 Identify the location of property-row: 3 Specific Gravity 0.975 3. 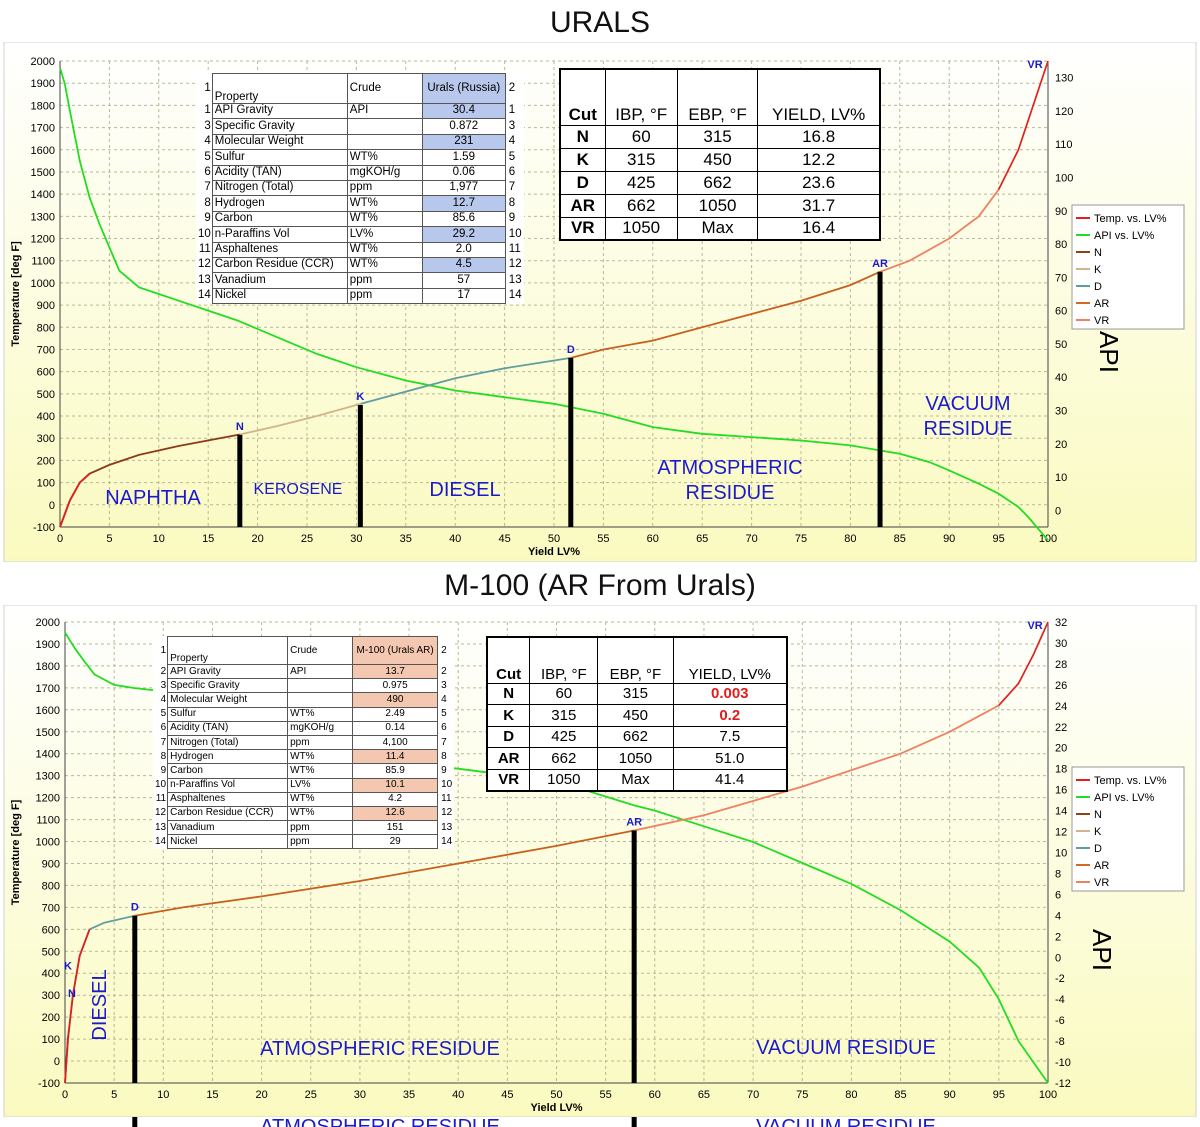
(303, 686).